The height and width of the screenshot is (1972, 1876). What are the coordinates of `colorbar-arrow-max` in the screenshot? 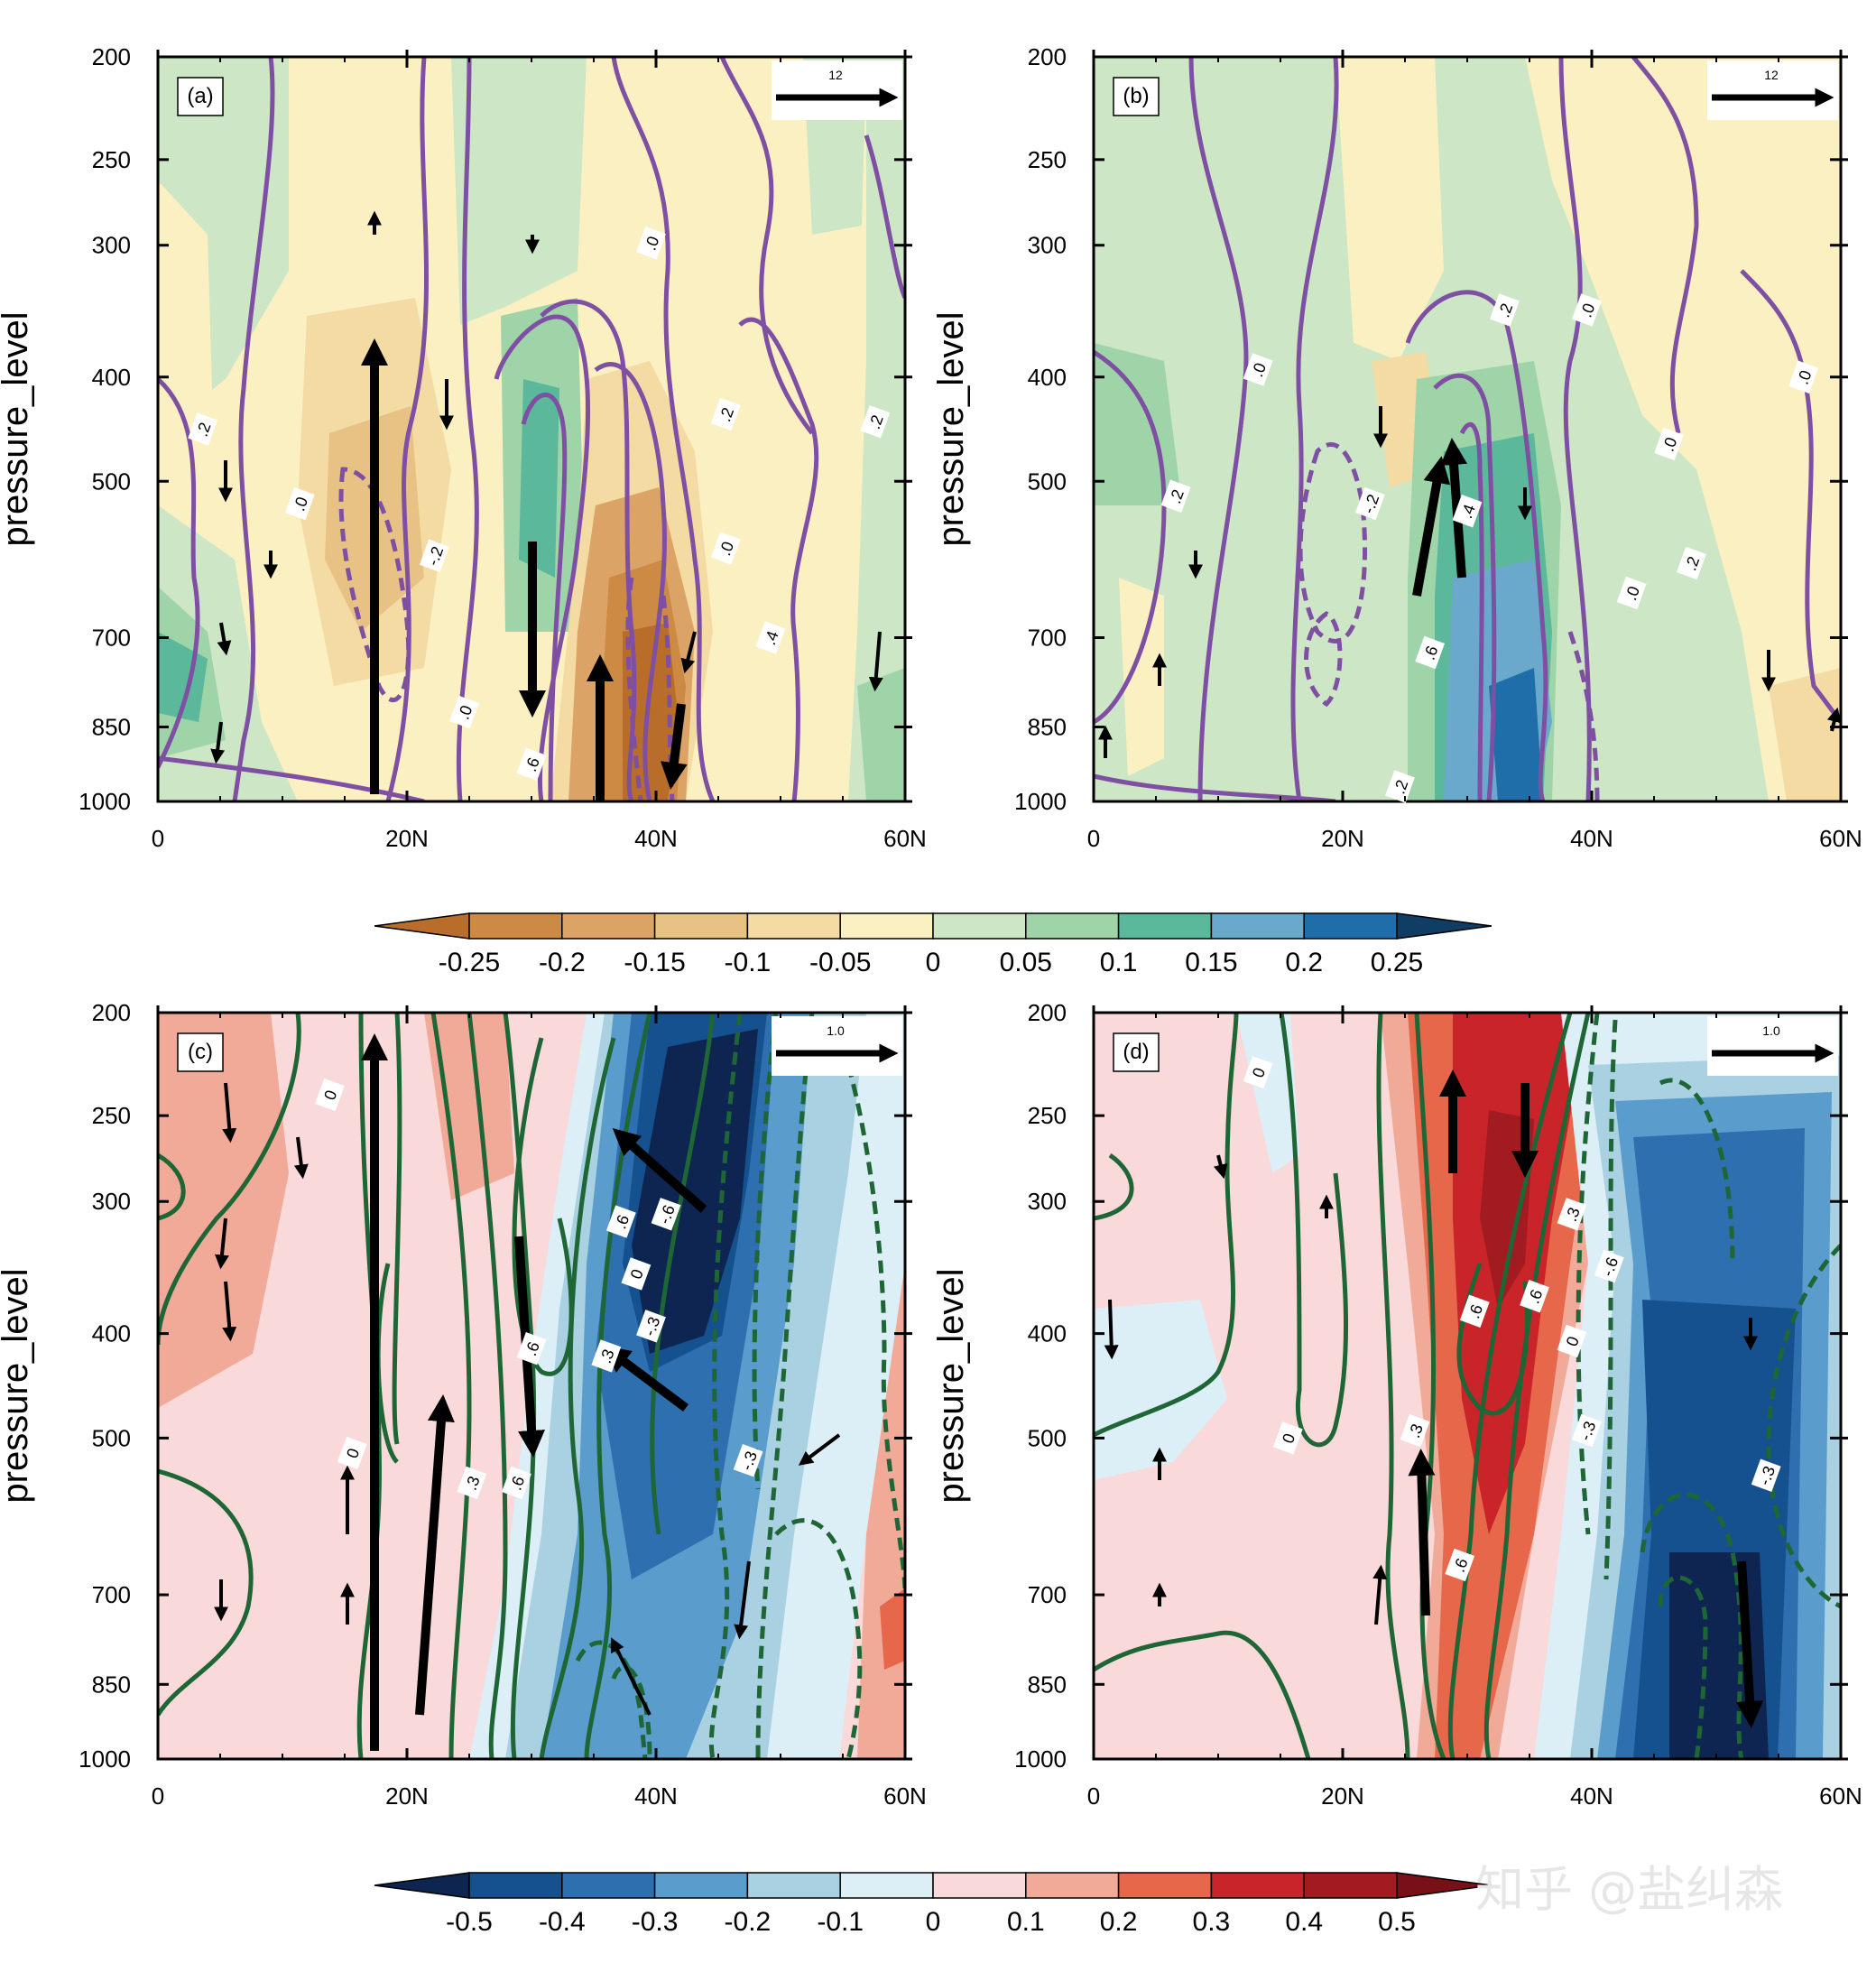 It's located at (1444, 926).